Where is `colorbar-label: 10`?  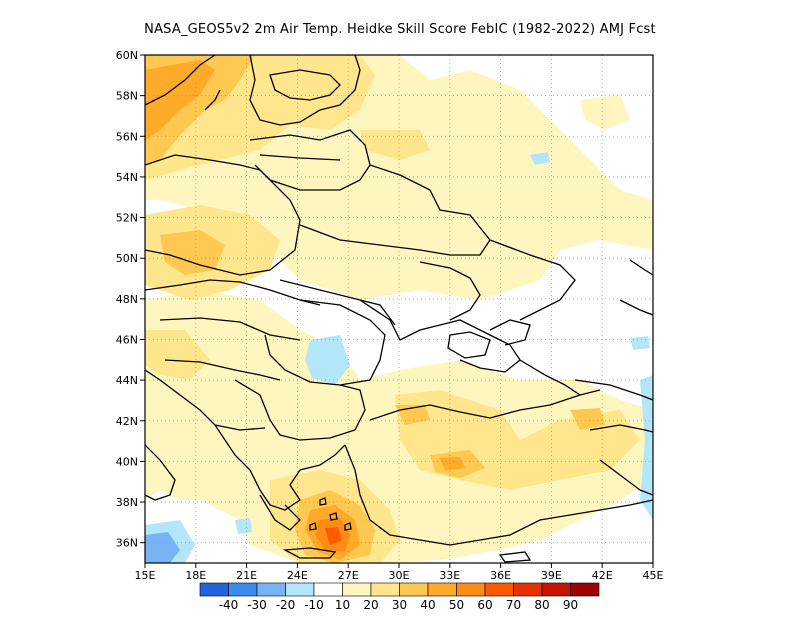
colorbar-label: 10 is located at coordinates (342, 605).